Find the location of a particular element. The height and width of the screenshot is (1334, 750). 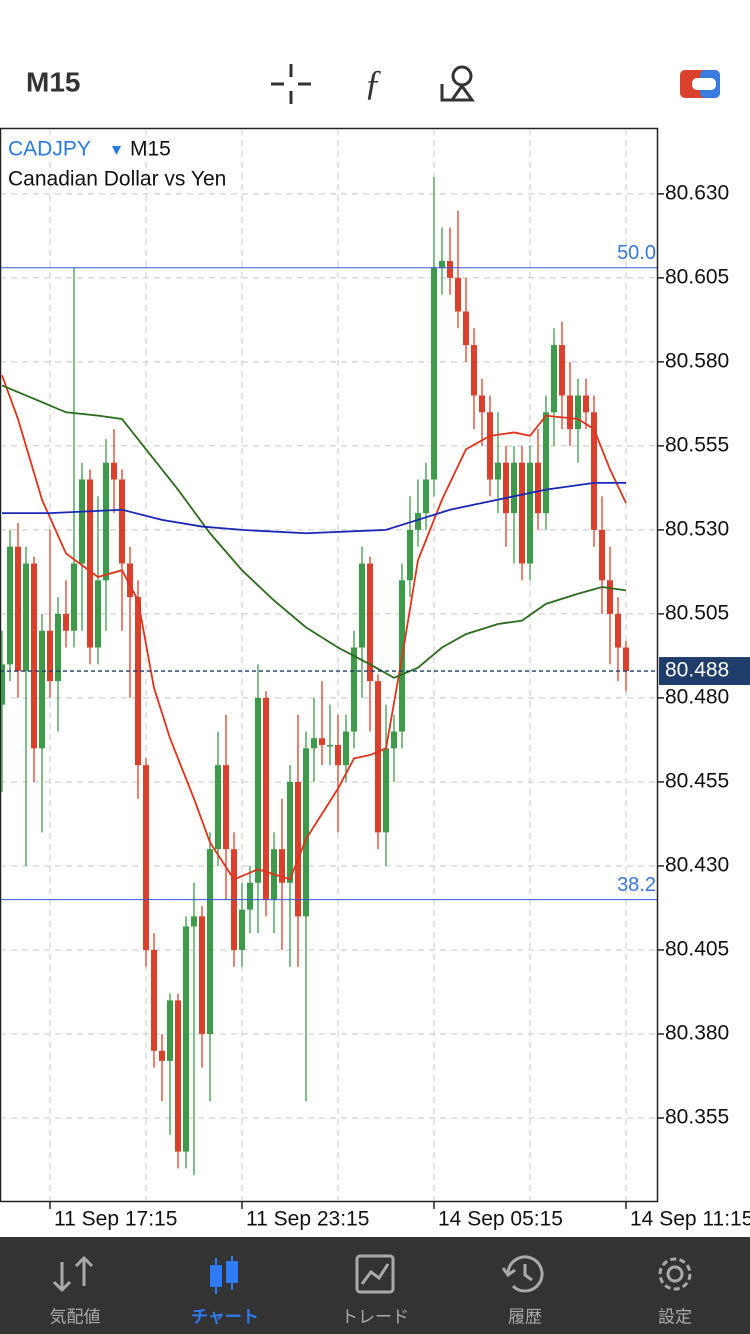

y-tick-label: 80.355 is located at coordinates (697, 1117).